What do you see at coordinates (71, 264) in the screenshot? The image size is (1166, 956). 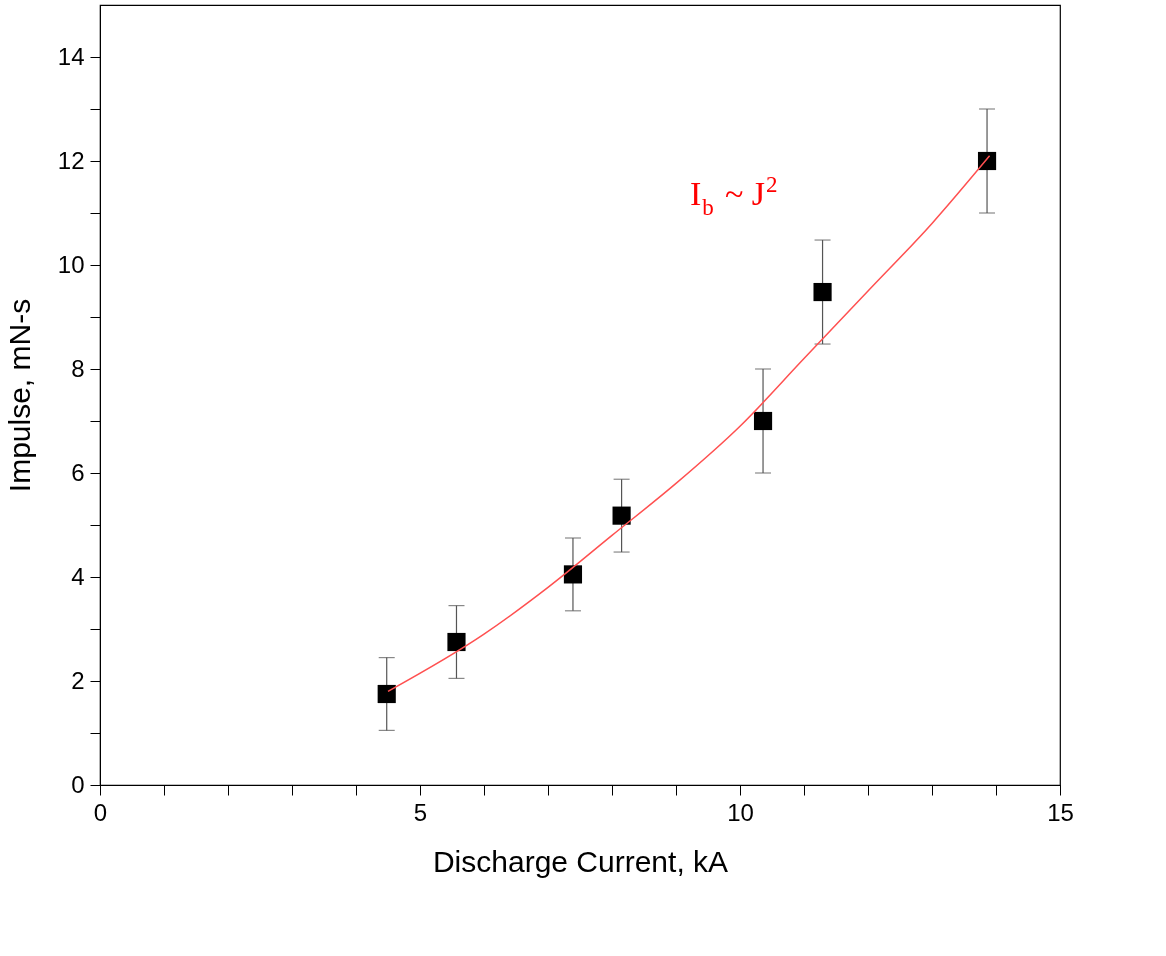 I see `y-tick-label: 10` at bounding box center [71, 264].